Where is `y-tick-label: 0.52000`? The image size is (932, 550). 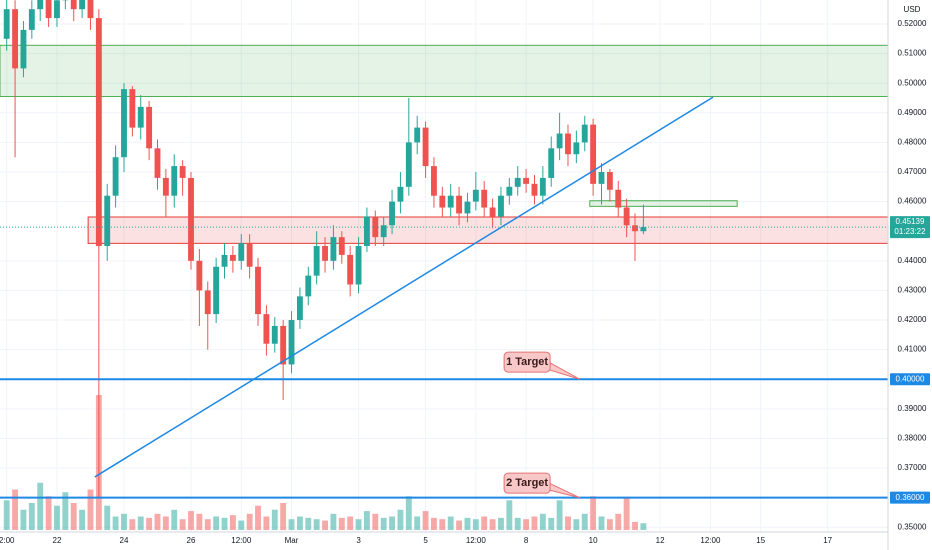 y-tick-label: 0.52000 is located at coordinates (912, 23).